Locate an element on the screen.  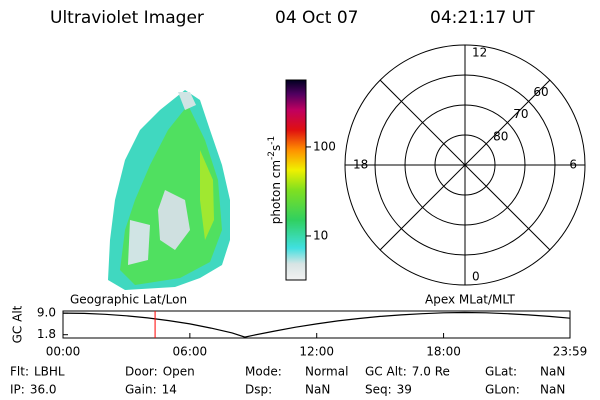
field-label: Door: is located at coordinates (141, 372).